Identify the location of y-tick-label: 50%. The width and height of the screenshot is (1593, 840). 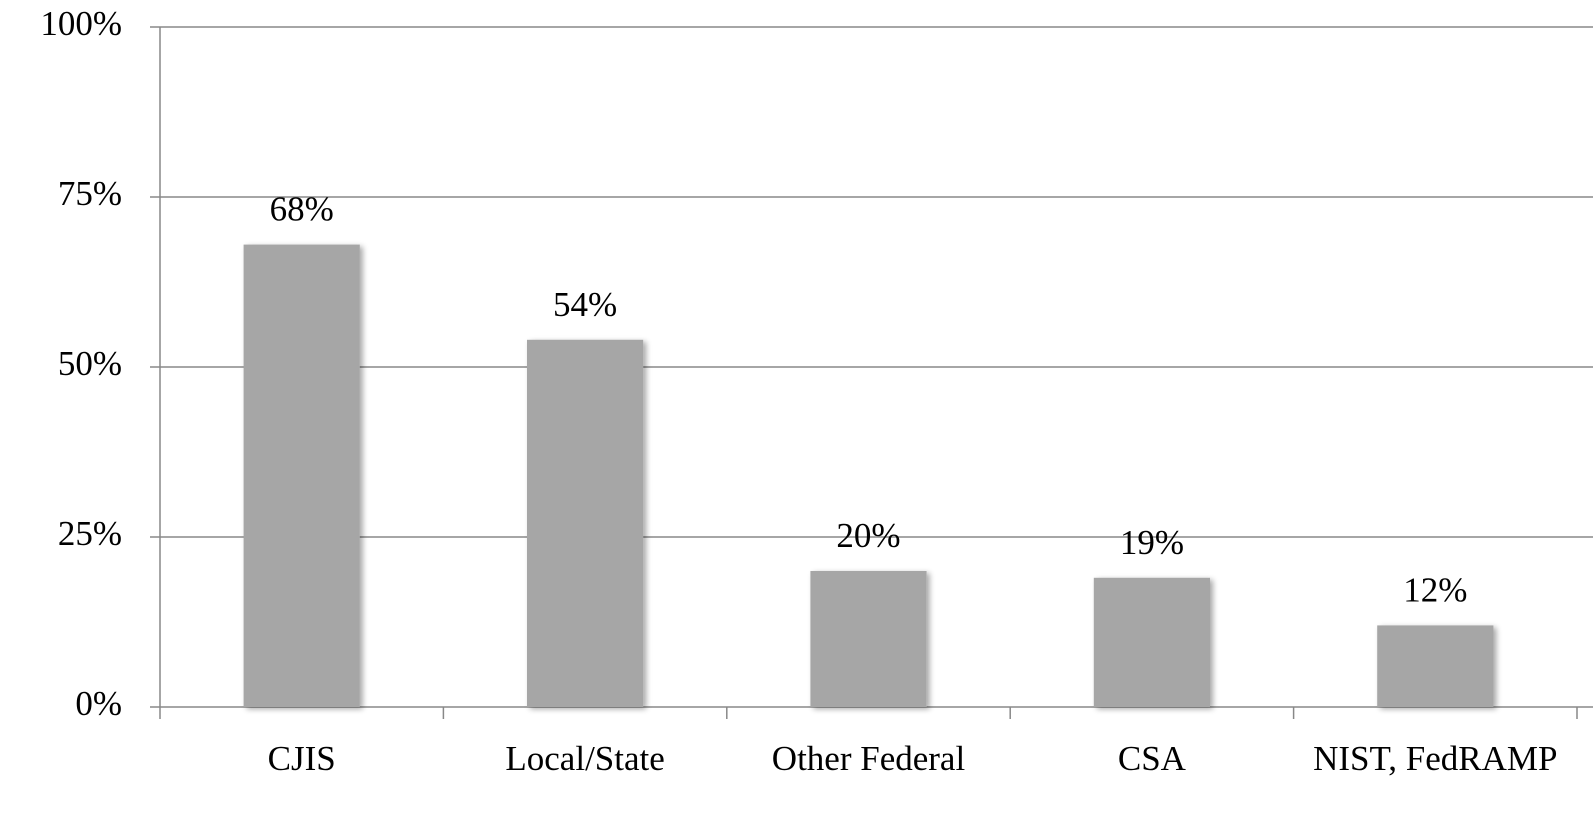
(90, 363).